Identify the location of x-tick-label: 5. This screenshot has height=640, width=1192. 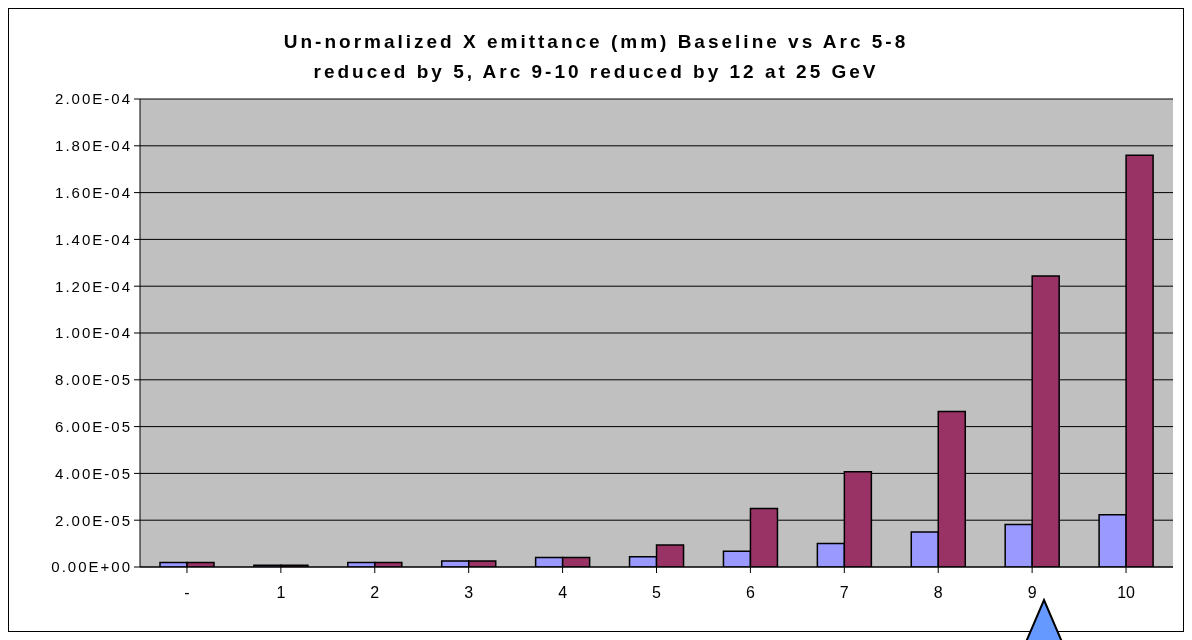
(657, 593).